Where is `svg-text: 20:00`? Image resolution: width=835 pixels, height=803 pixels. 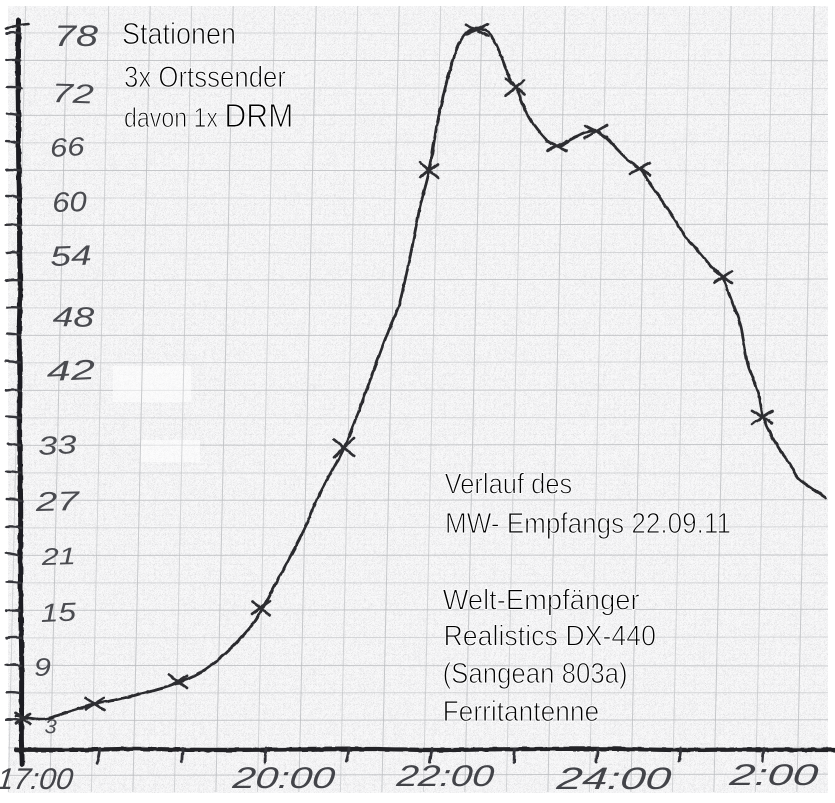 svg-text: 20:00 is located at coordinates (283, 778).